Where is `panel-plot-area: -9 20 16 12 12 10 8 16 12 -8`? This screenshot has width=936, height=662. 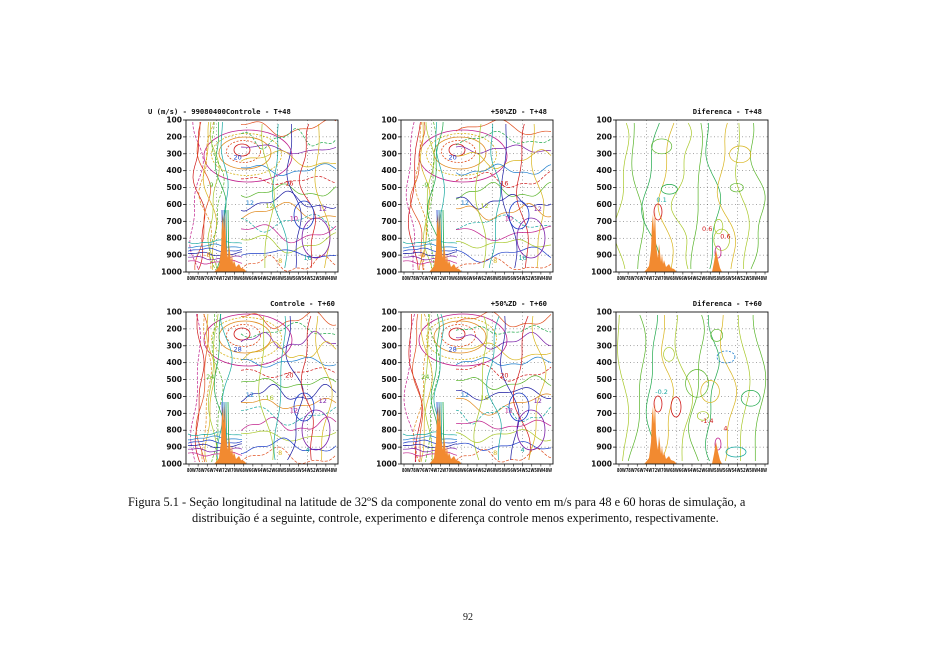
panel-plot-area: -9 20 16 12 12 10 8 16 12 -8 is located at coordinates (477, 196).